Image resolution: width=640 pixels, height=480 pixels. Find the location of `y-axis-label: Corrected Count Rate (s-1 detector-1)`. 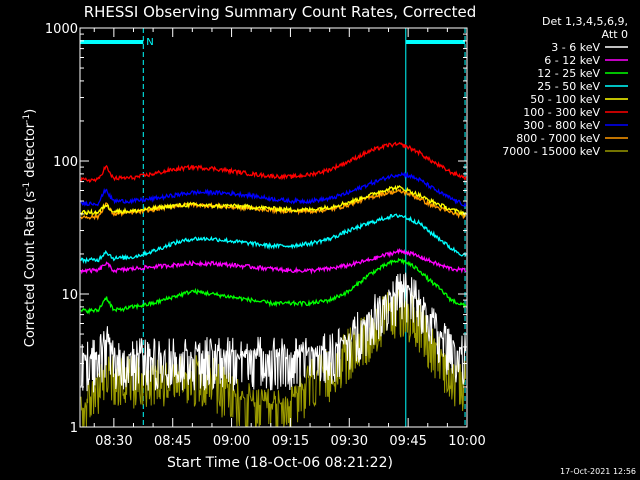

y-axis-label: Corrected Count Rate (s-1 detector-1) is located at coordinates (30, 228).